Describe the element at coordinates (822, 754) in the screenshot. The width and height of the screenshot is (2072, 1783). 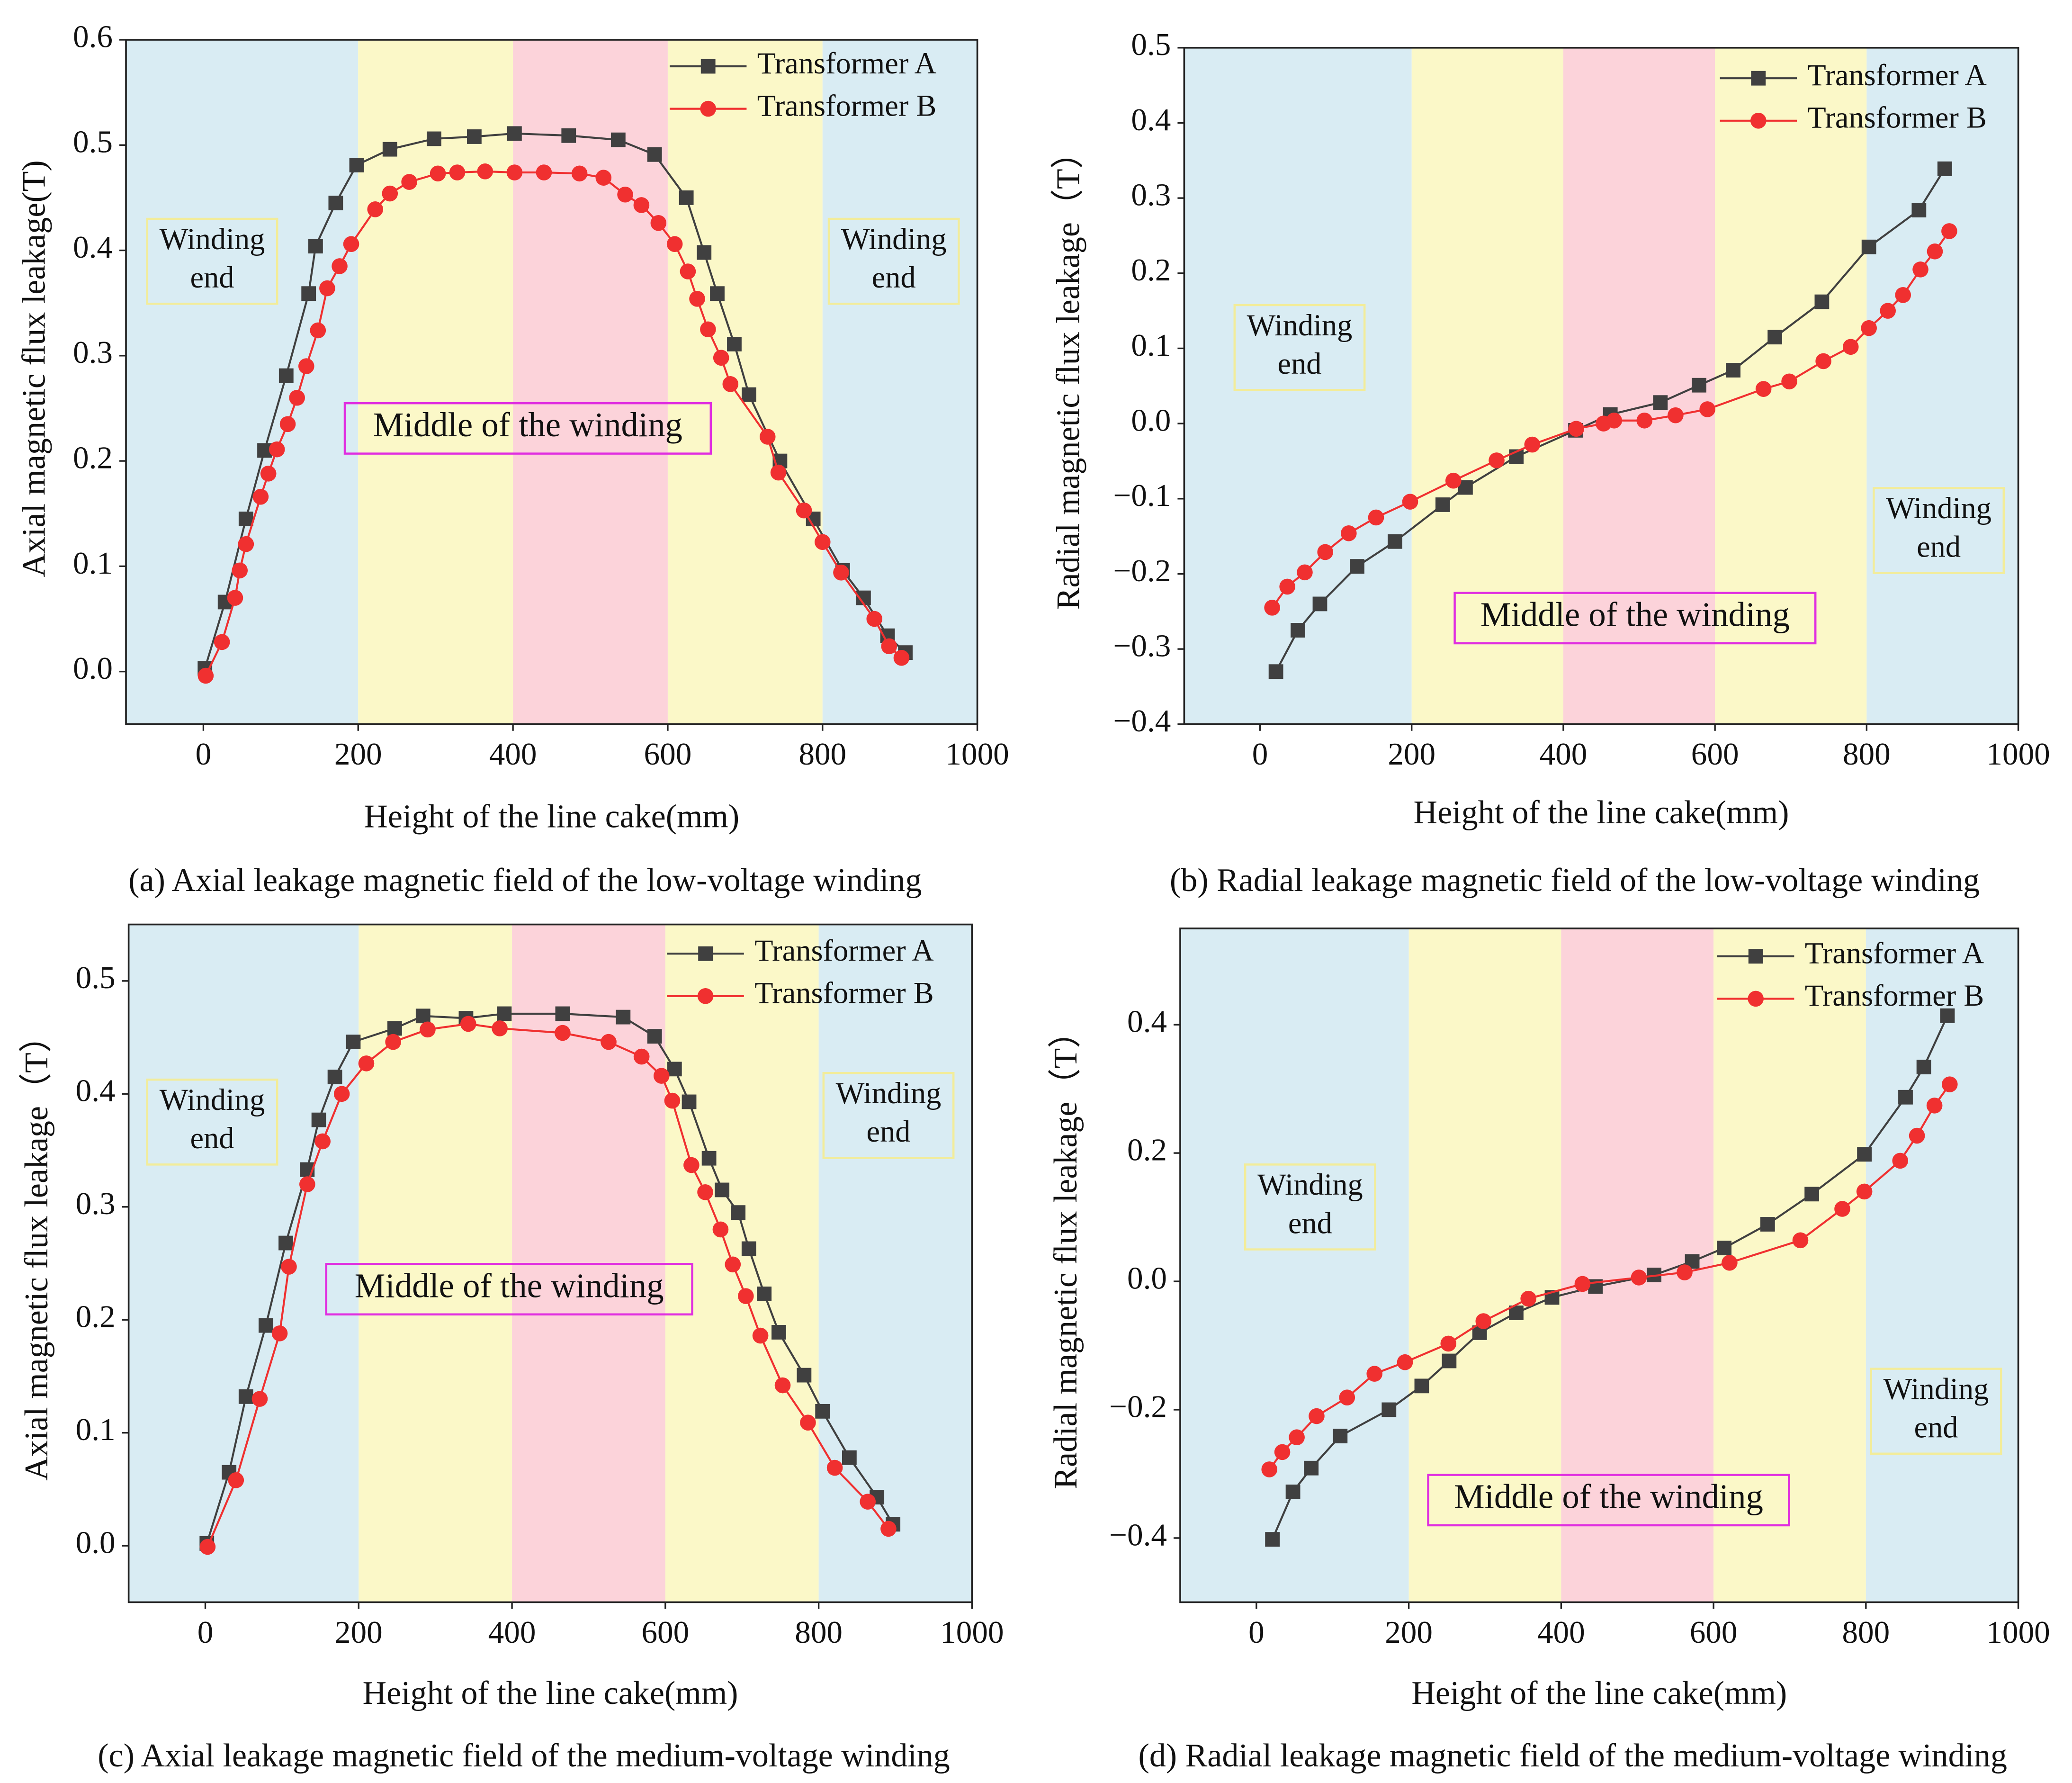
I see `x-tick-label: 800` at that location.